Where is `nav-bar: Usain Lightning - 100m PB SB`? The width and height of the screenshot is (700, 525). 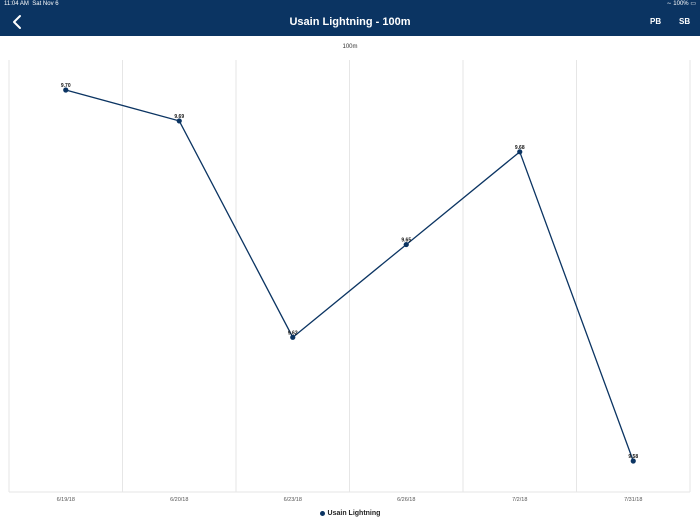 nav-bar: Usain Lightning - 100m PB SB is located at coordinates (350, 22).